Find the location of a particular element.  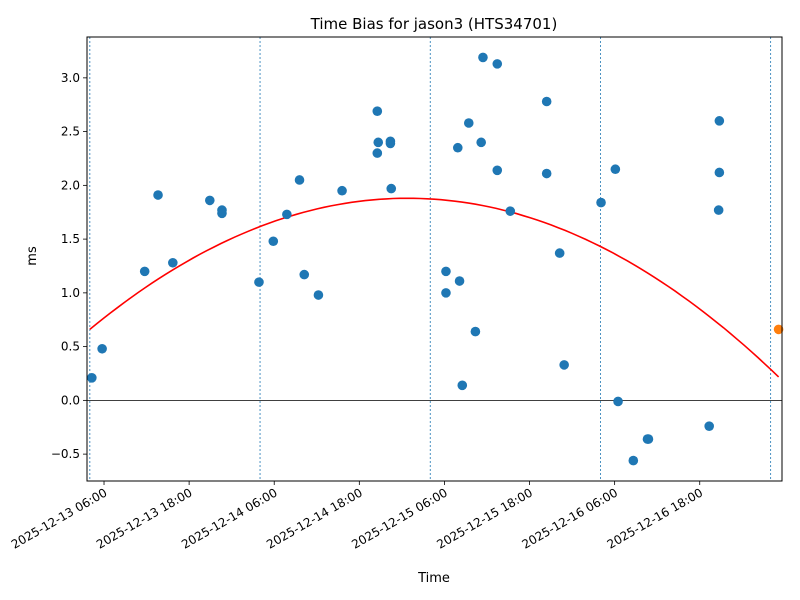

y-tick-label: 1.0 is located at coordinates (70, 293).